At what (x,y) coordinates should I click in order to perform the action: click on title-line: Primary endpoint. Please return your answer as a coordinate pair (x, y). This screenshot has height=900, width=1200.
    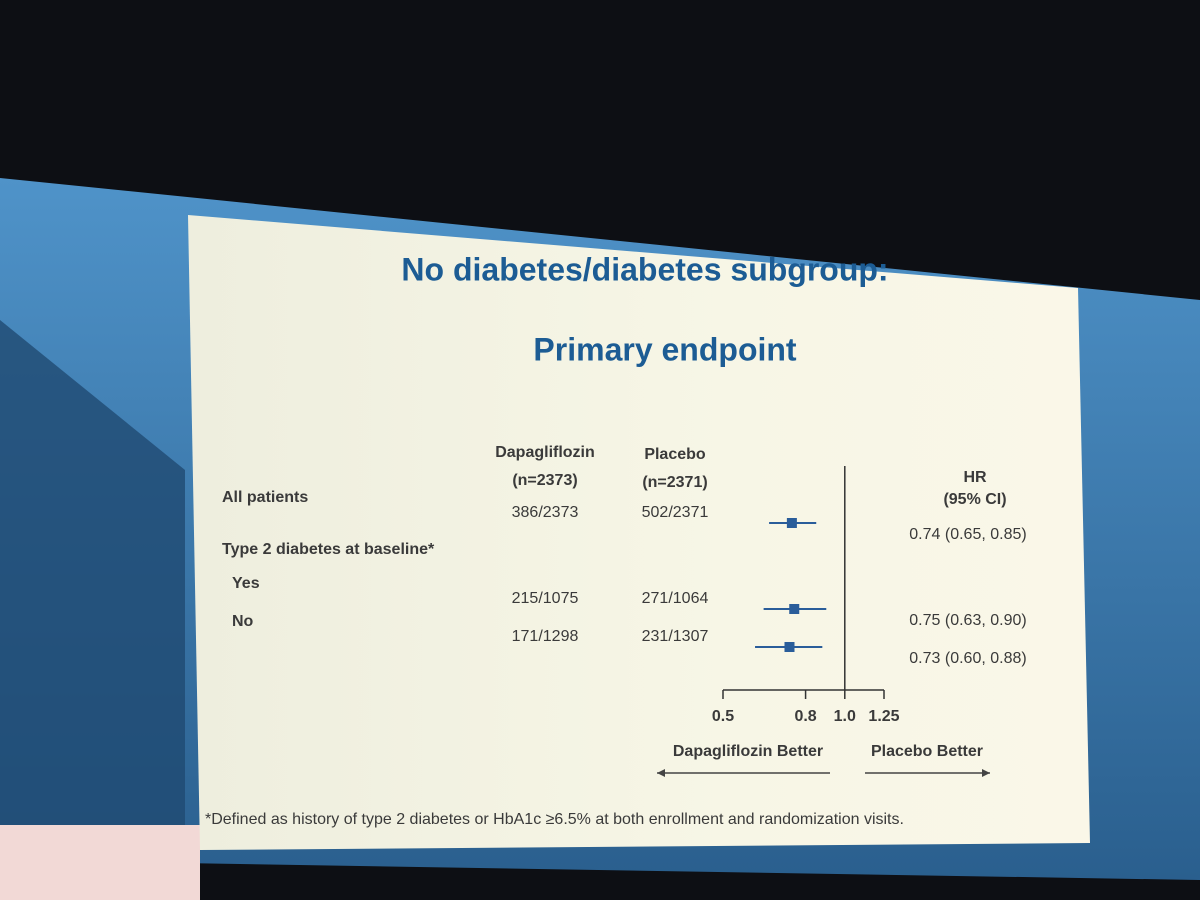
    Looking at the image, I should click on (665, 349).